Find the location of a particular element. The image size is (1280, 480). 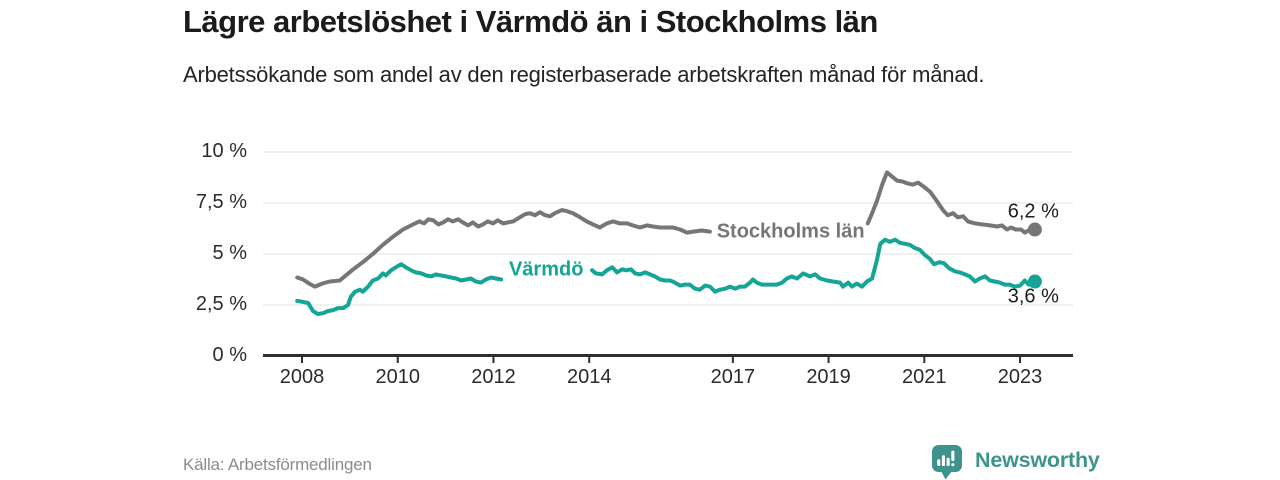

brand-name: Newsworthy is located at coordinates (1037, 459).